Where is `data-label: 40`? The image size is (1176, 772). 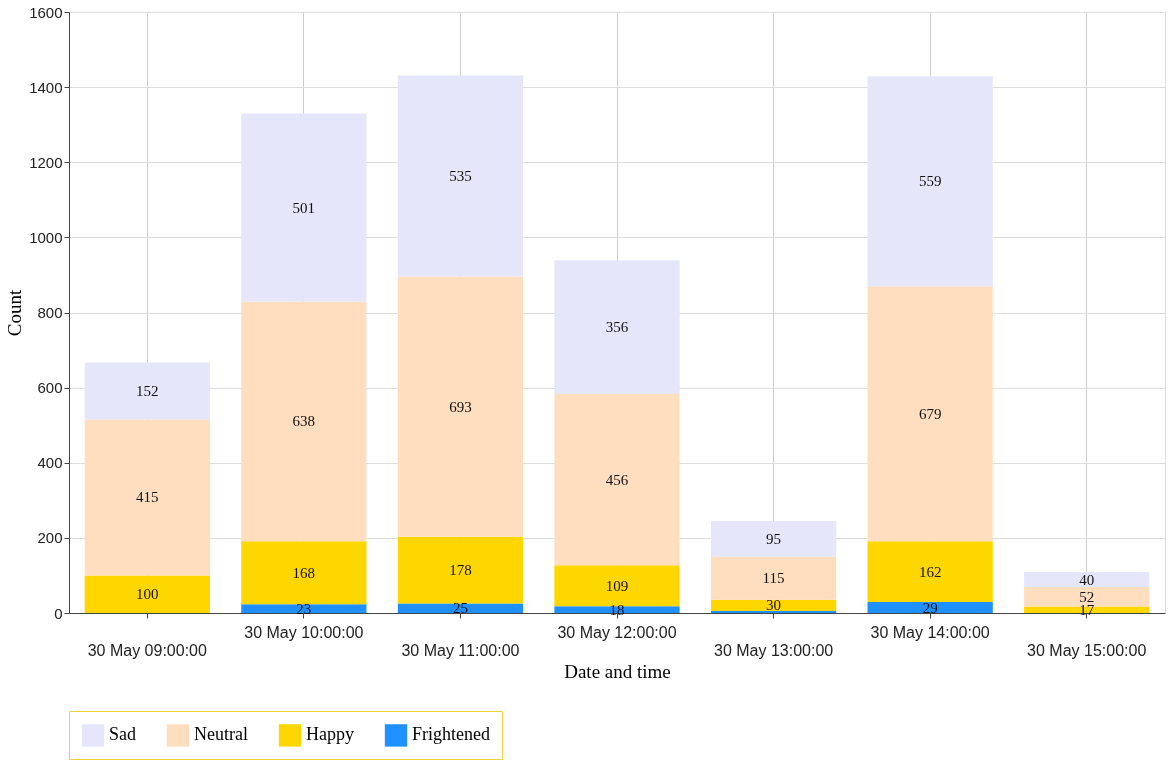 data-label: 40 is located at coordinates (1087, 579).